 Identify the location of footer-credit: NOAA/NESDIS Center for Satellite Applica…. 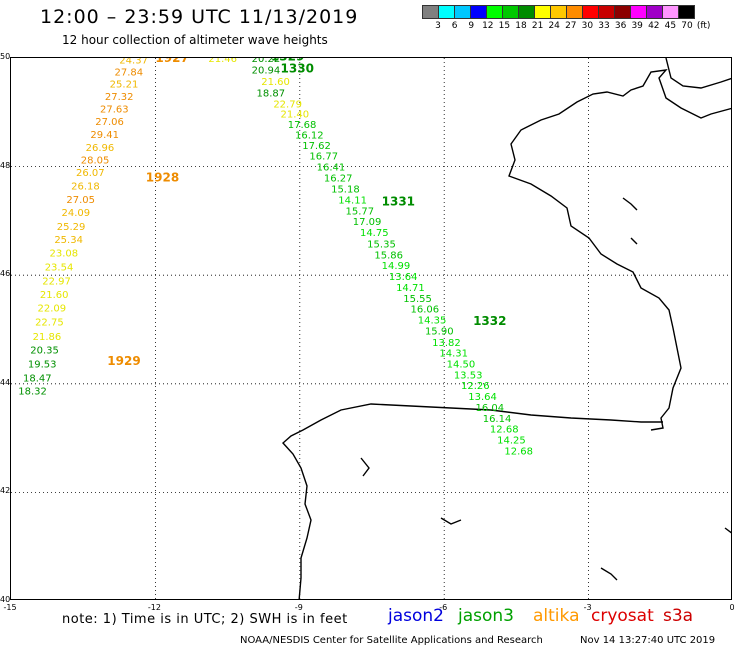
(391, 640).